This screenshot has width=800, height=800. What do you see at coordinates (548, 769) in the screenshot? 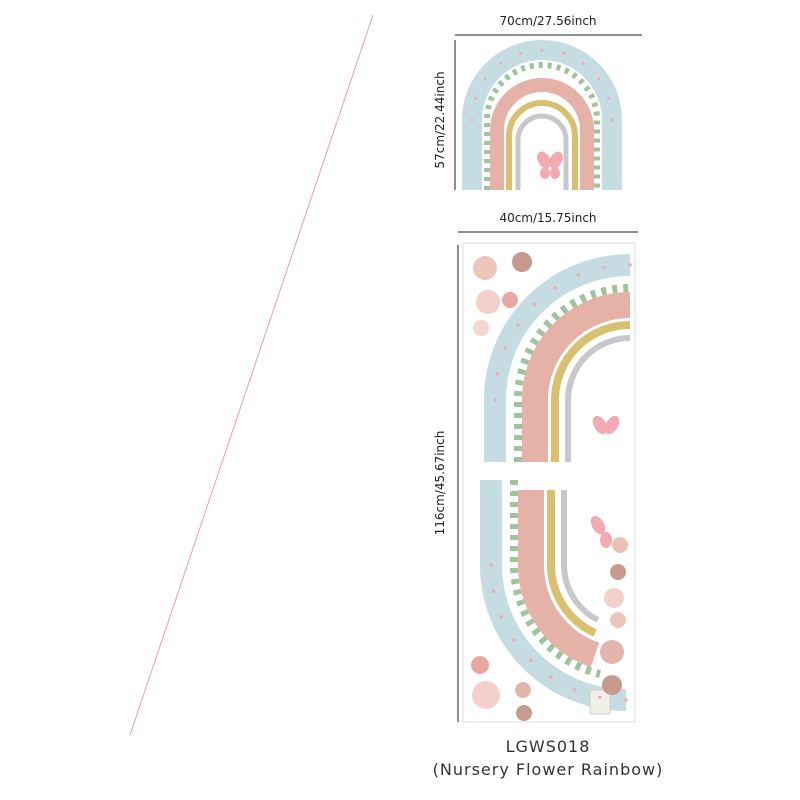
I see `product-name: (Nursery Flower Rainbow)` at bounding box center [548, 769].